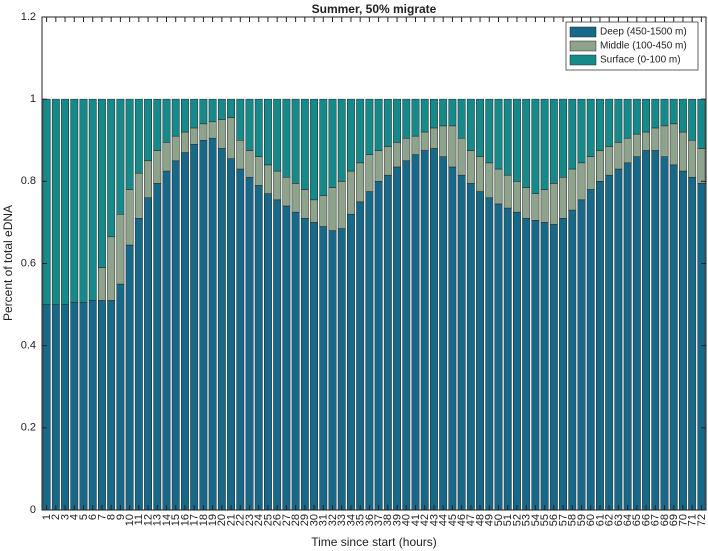  What do you see at coordinates (374, 9) in the screenshot?
I see `chart-title: Summer, 50% migrate` at bounding box center [374, 9].